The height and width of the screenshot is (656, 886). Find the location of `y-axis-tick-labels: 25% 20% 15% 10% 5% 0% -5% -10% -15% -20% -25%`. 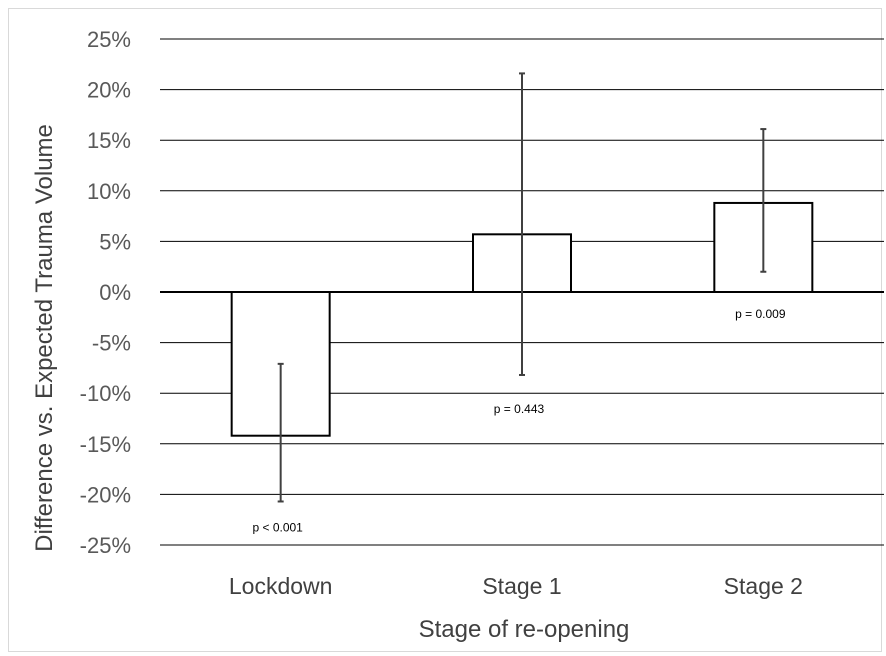

y-axis-tick-labels: 25% 20% 15% 10% 5% 0% -5% -10% -15% -20% -25% is located at coordinates (105, 292).